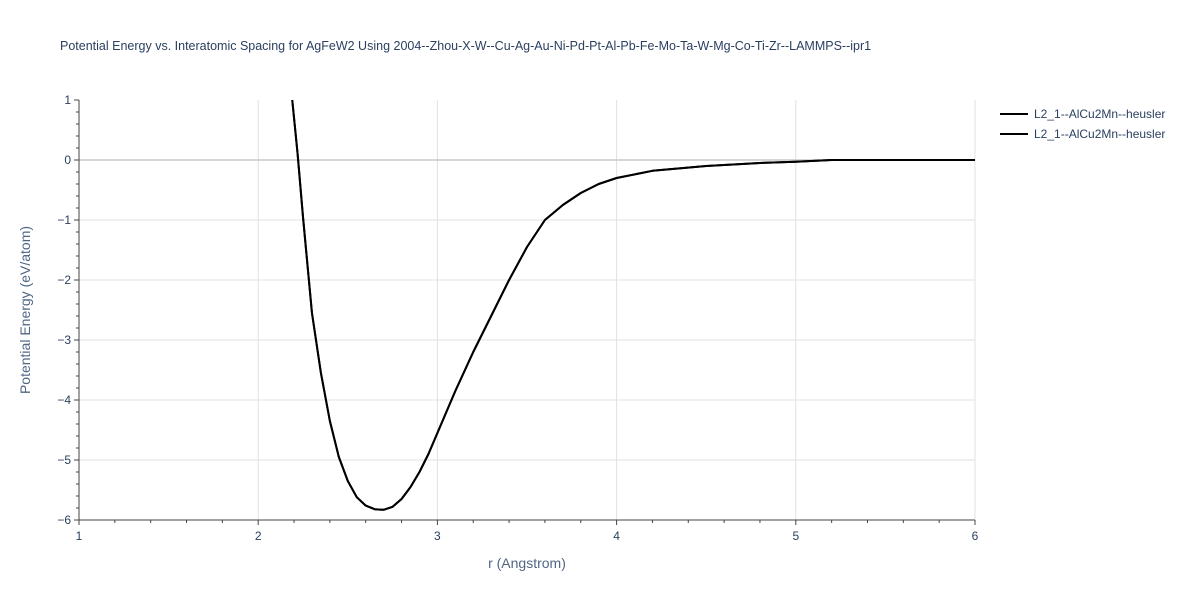 This screenshot has width=1200, height=600. Describe the element at coordinates (527, 563) in the screenshot. I see `x-axis-title: r (Angstrom)` at that location.